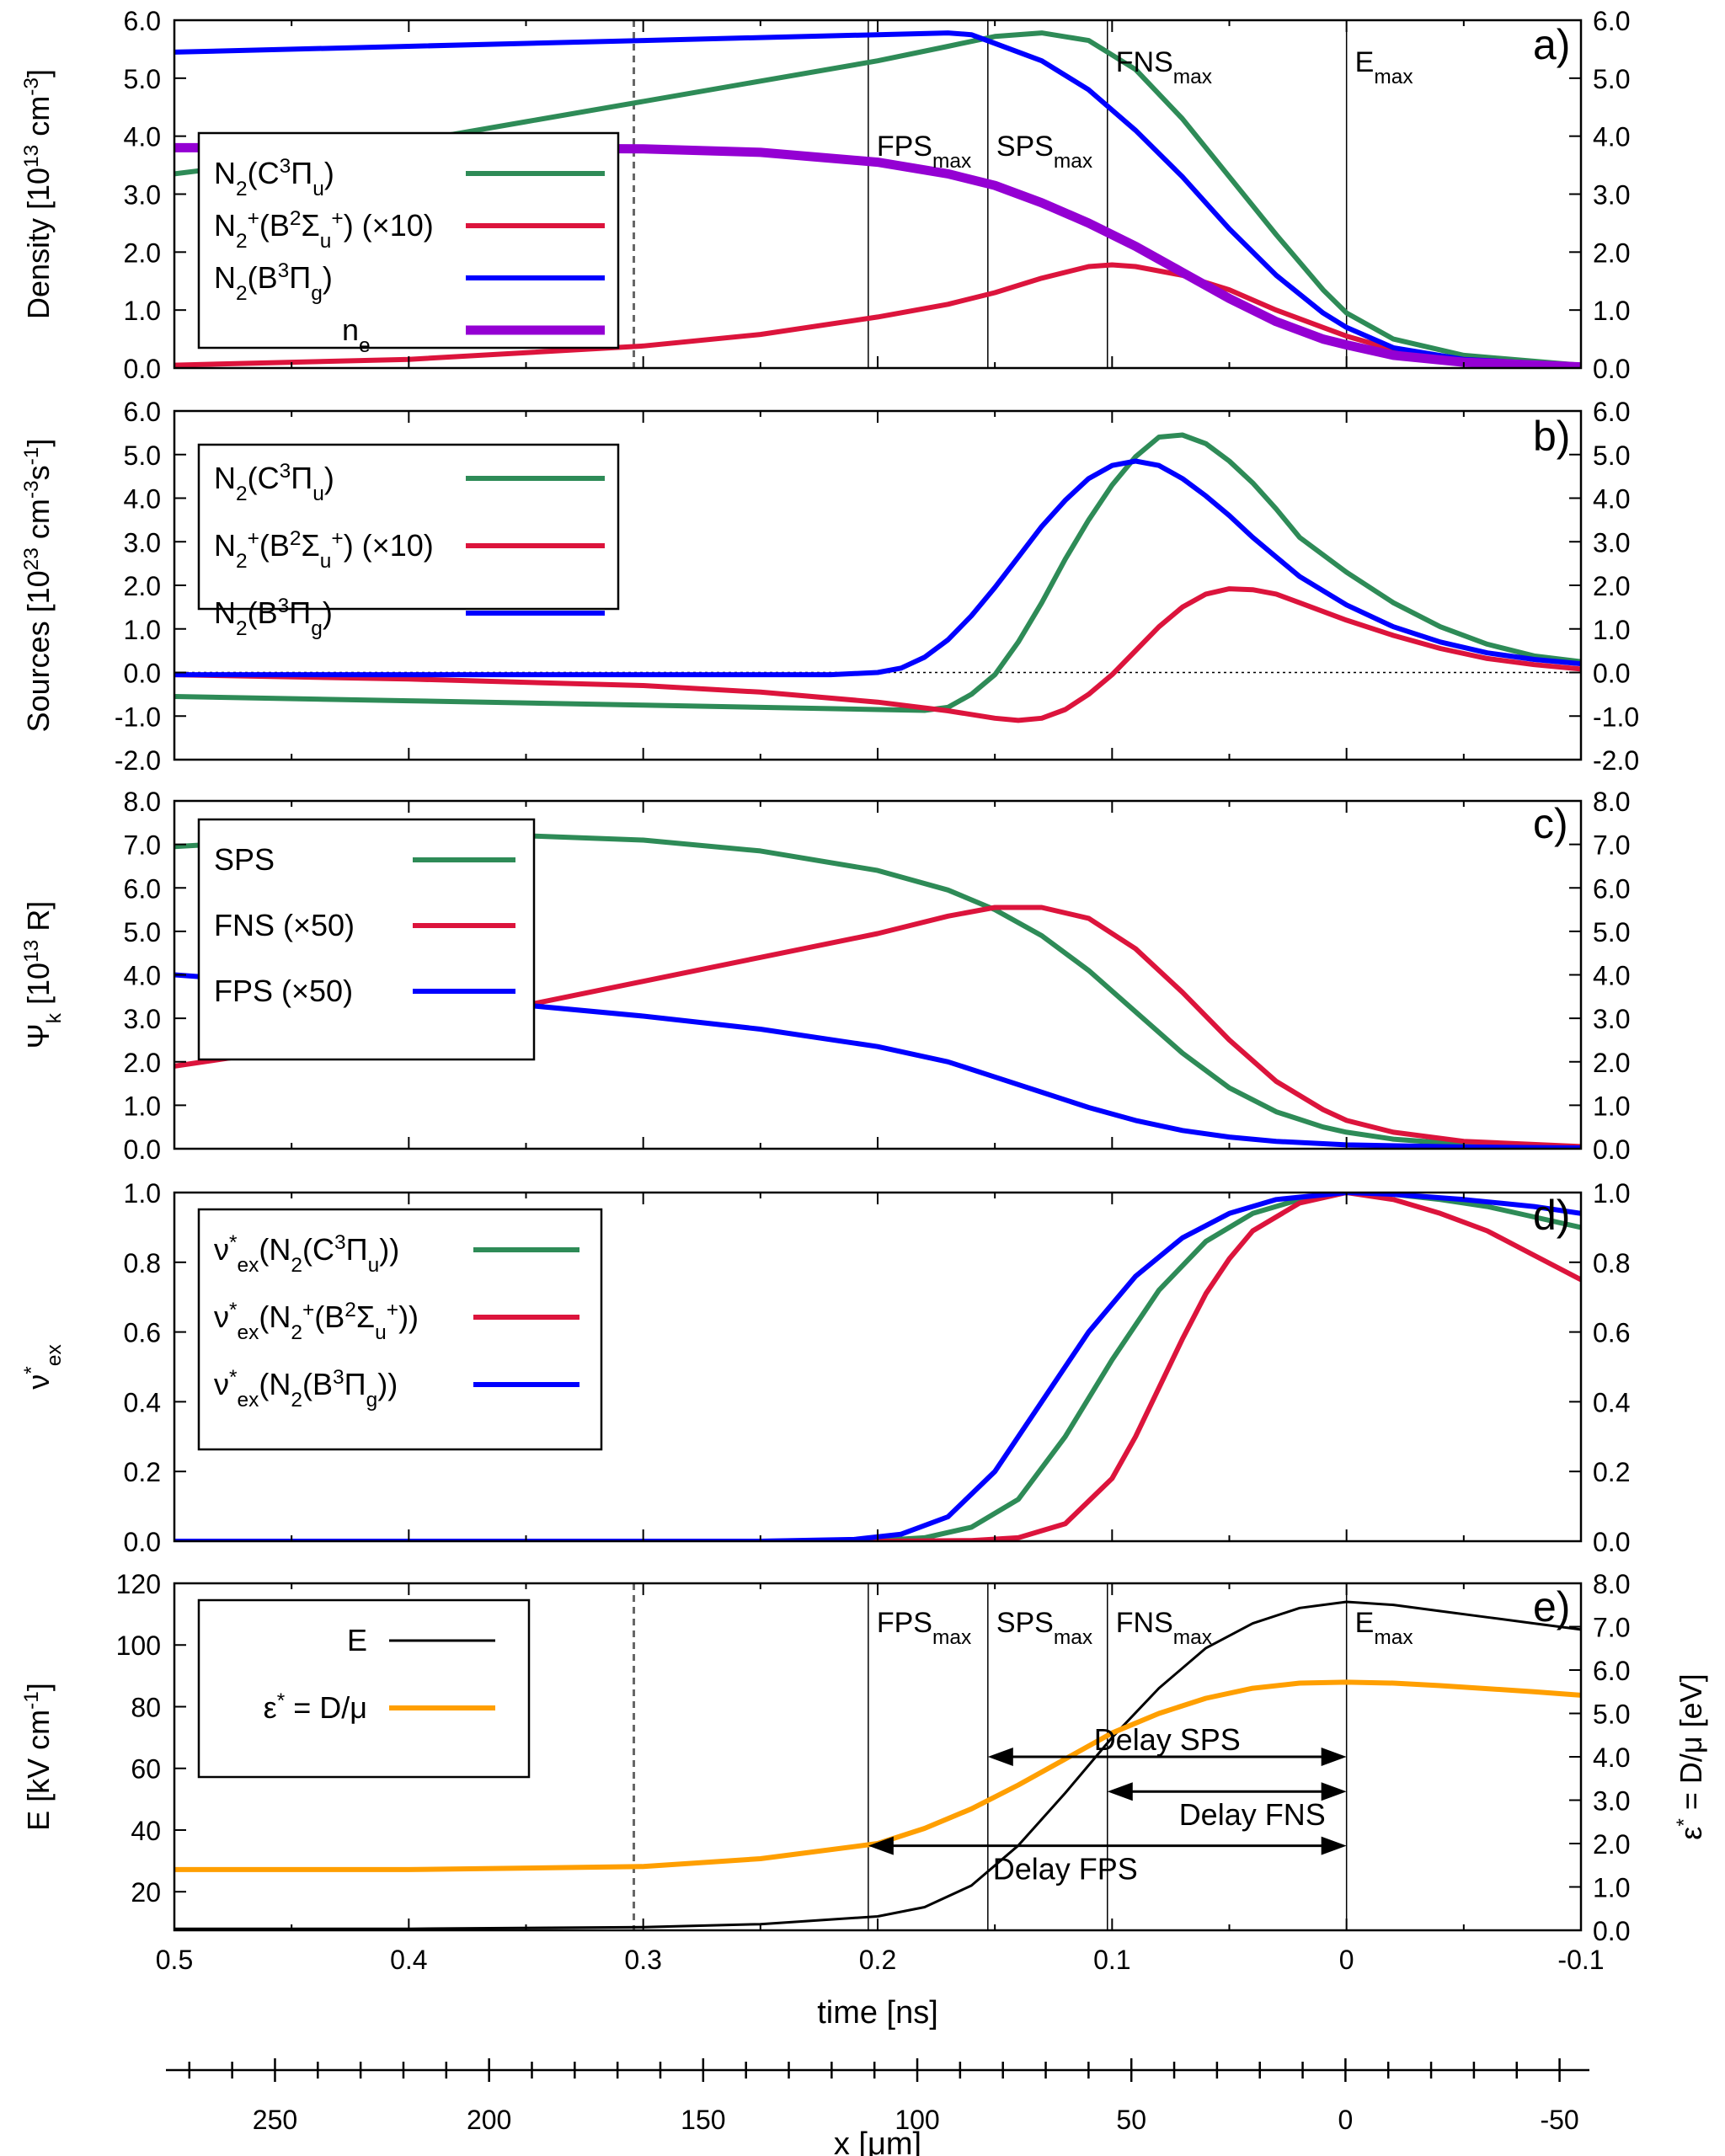  What do you see at coordinates (1365, 1623) in the screenshot?
I see `marker-label-emax-part: E` at bounding box center [1365, 1623].